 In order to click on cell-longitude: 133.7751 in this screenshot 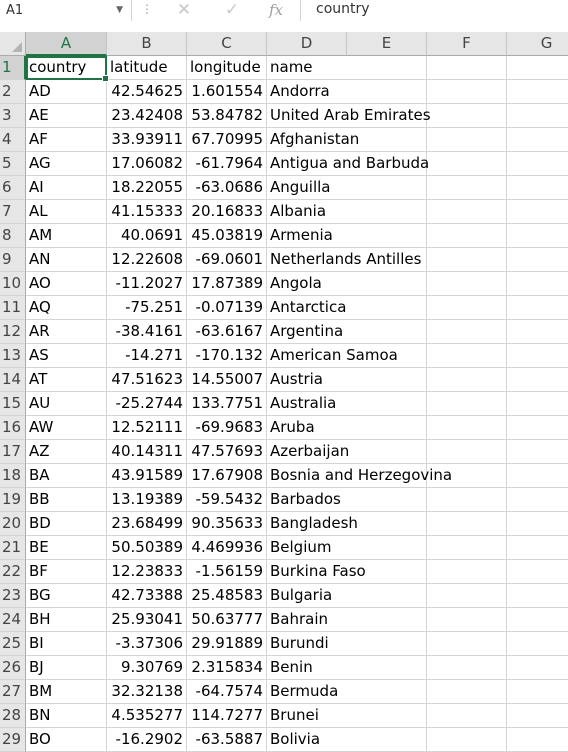, I will do `click(227, 404)`.